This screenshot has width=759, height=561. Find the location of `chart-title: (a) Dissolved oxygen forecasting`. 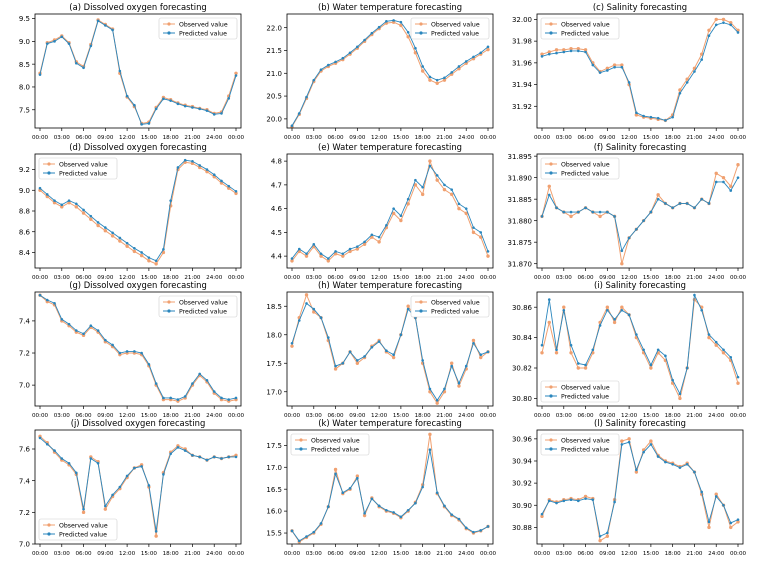

chart-title: (a) Dissolved oxygen forecasting is located at coordinates (137, 7).